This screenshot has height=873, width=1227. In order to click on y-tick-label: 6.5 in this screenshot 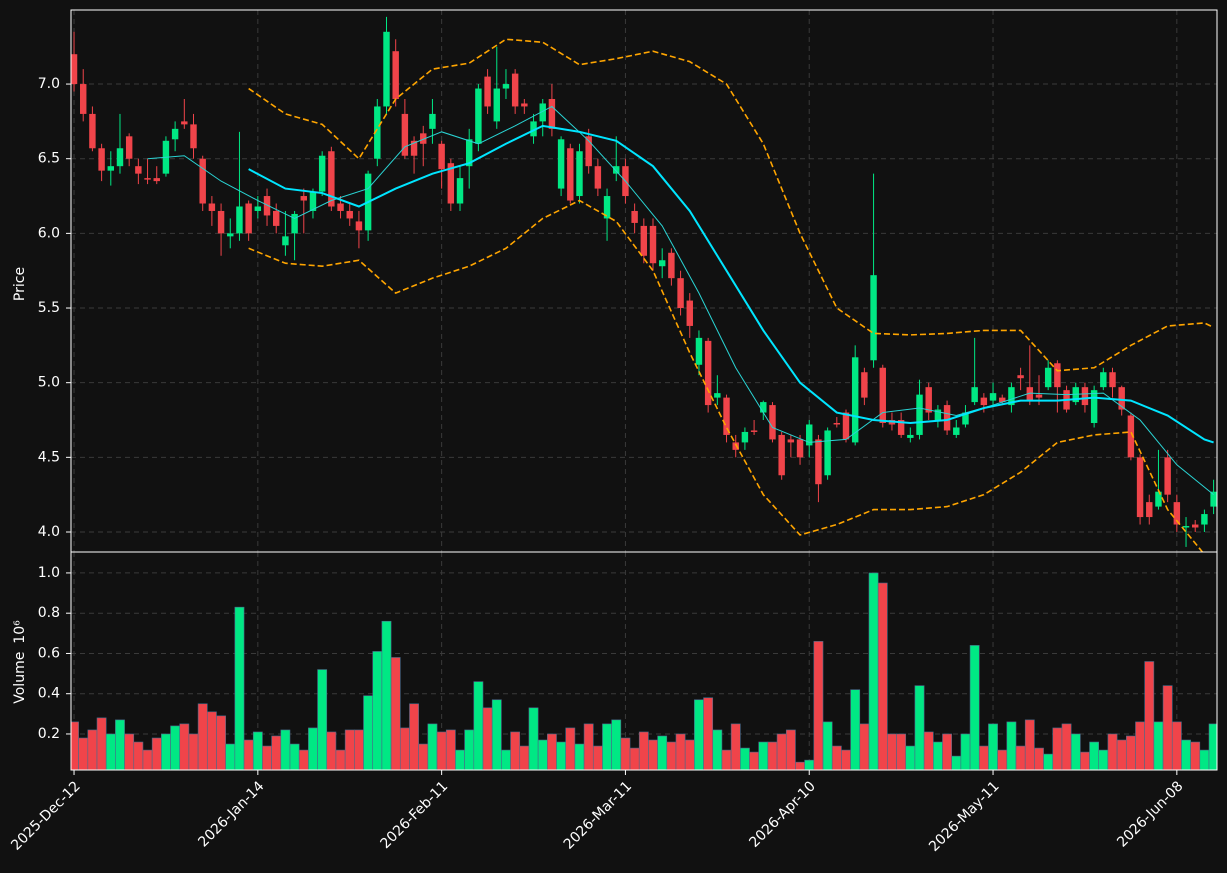, I will do `click(49, 159)`.